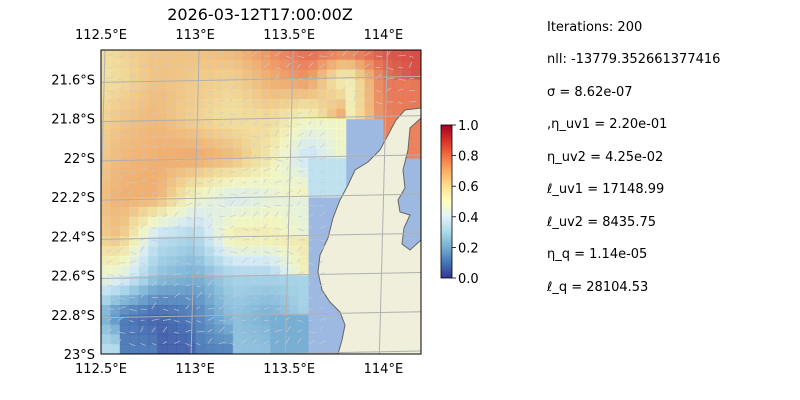  Describe the element at coordinates (73, 198) in the screenshot. I see `y-tick-label: 22.2°S` at that location.